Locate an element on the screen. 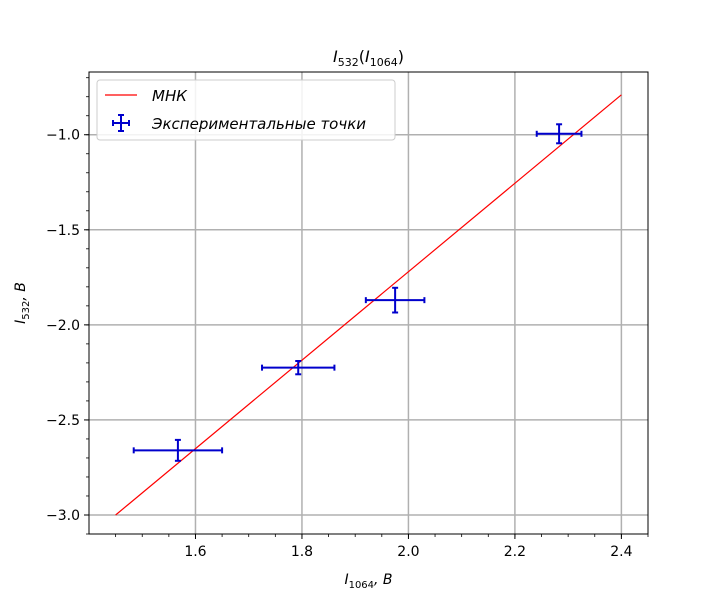 This screenshot has height=600, width=720. y-tick-label: −3.0 is located at coordinates (63, 516).